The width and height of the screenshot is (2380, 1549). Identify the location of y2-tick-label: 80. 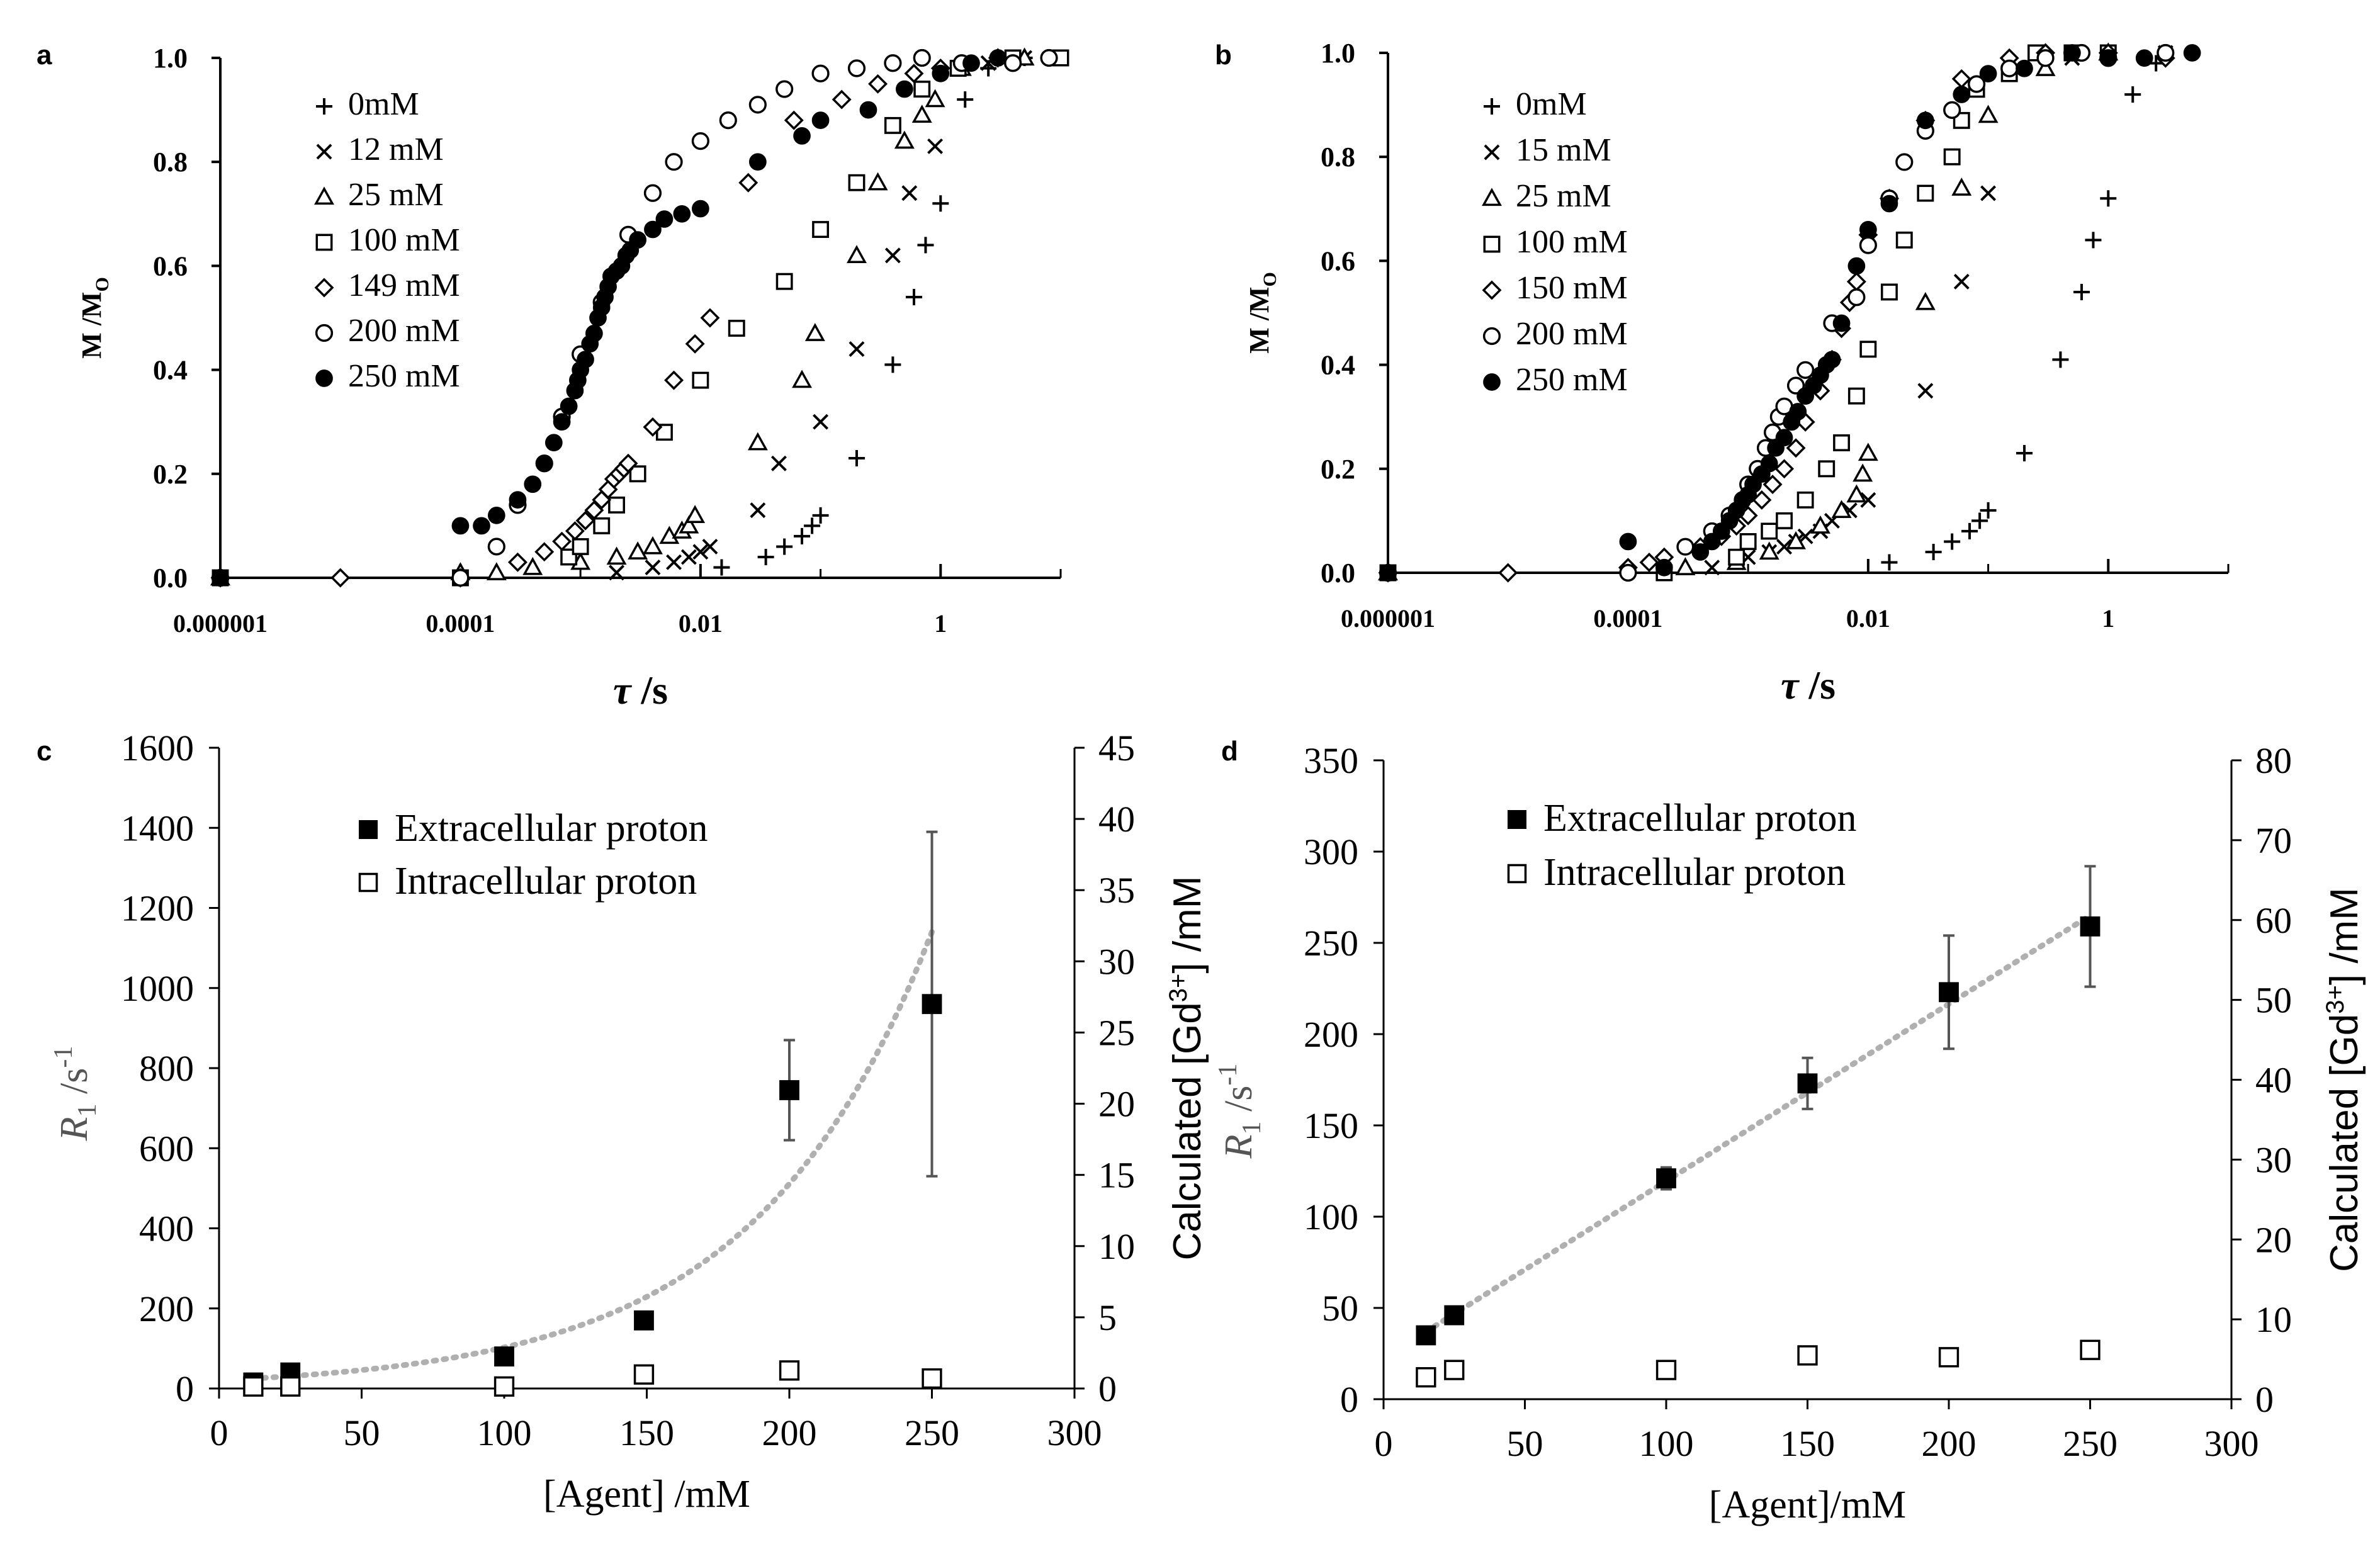
(2273, 761).